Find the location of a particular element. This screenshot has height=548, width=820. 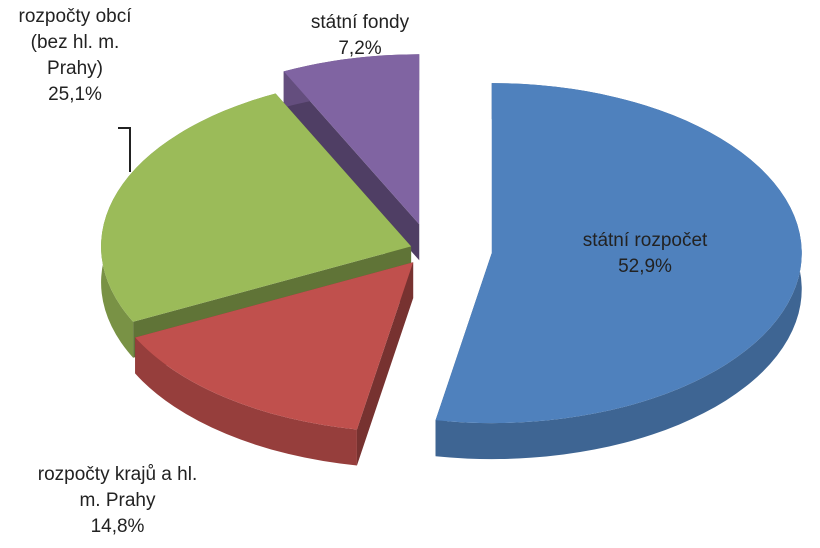

value-label: 14,8% is located at coordinates (117, 526).